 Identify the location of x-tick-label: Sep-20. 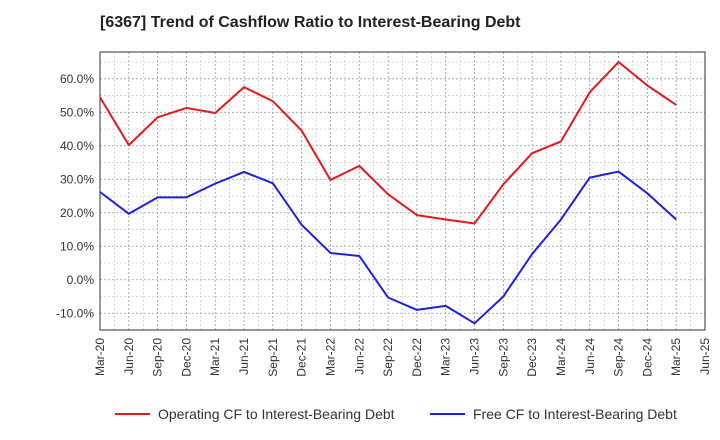
(158, 357).